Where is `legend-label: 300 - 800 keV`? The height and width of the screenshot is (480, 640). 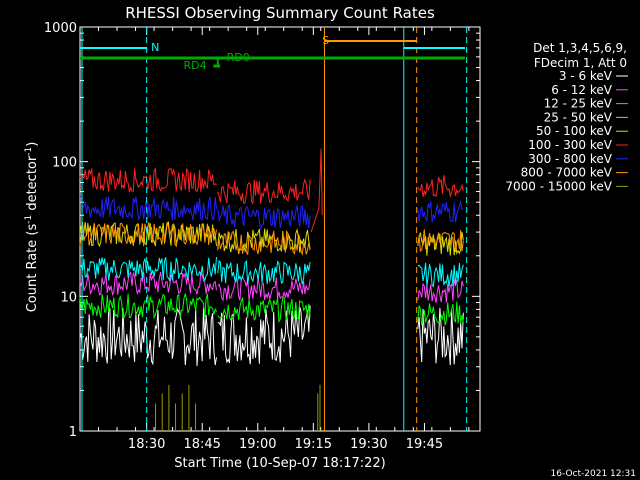
legend-label: 300 - 800 keV is located at coordinates (570, 159).